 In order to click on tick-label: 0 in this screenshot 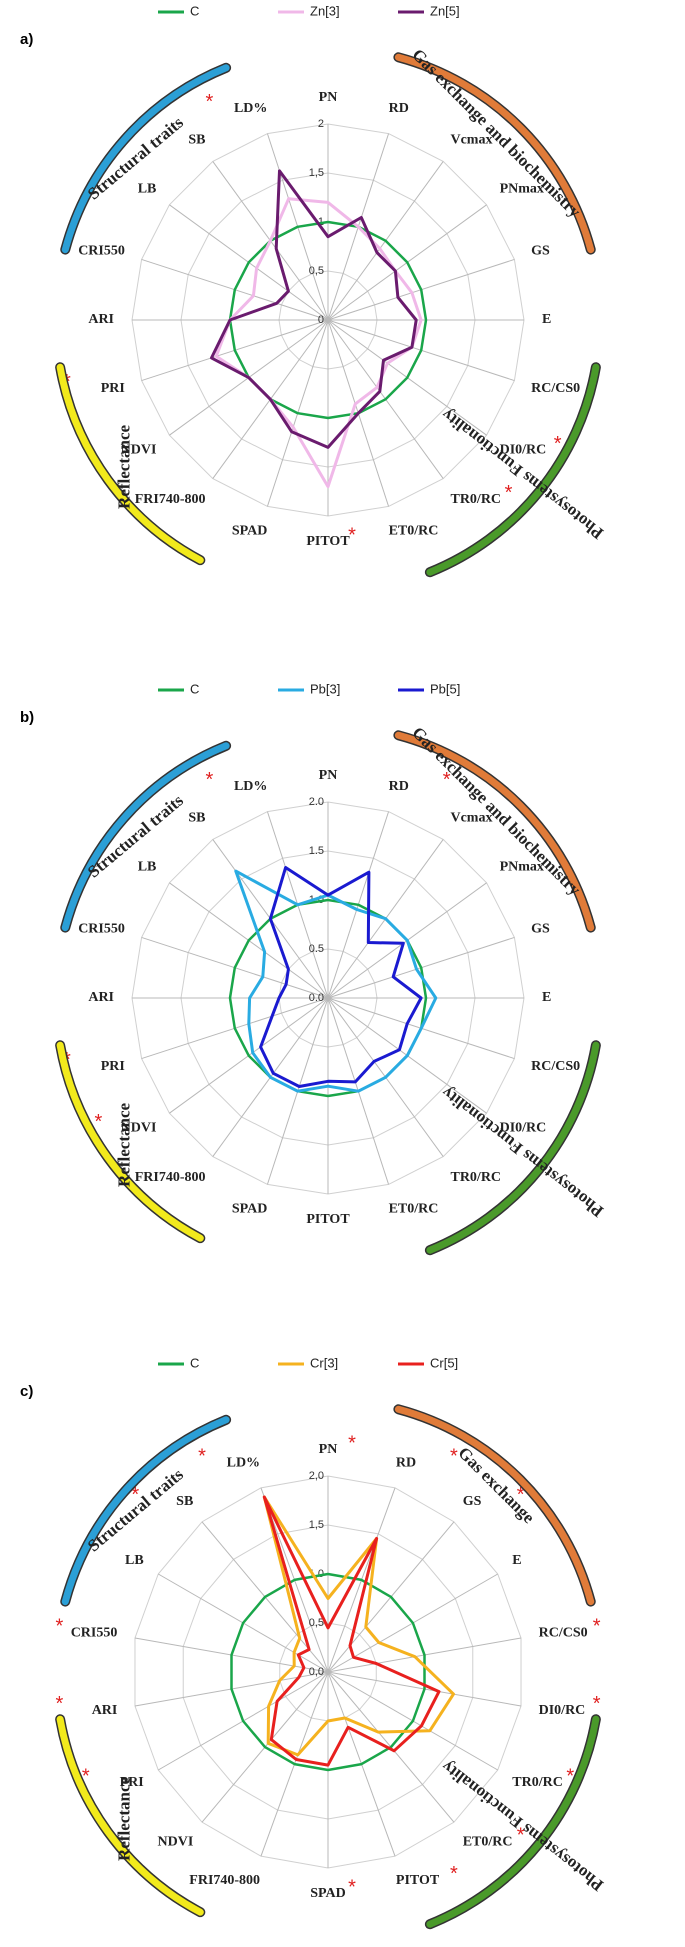, I will do `click(321, 320)`.